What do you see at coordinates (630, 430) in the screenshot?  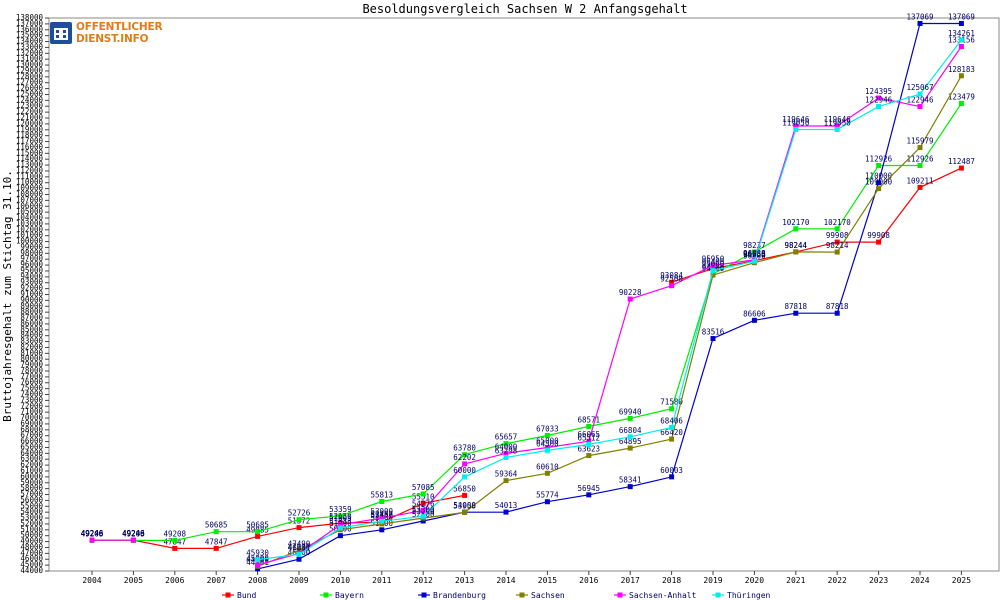 I see `data-label: 66804` at bounding box center [630, 430].